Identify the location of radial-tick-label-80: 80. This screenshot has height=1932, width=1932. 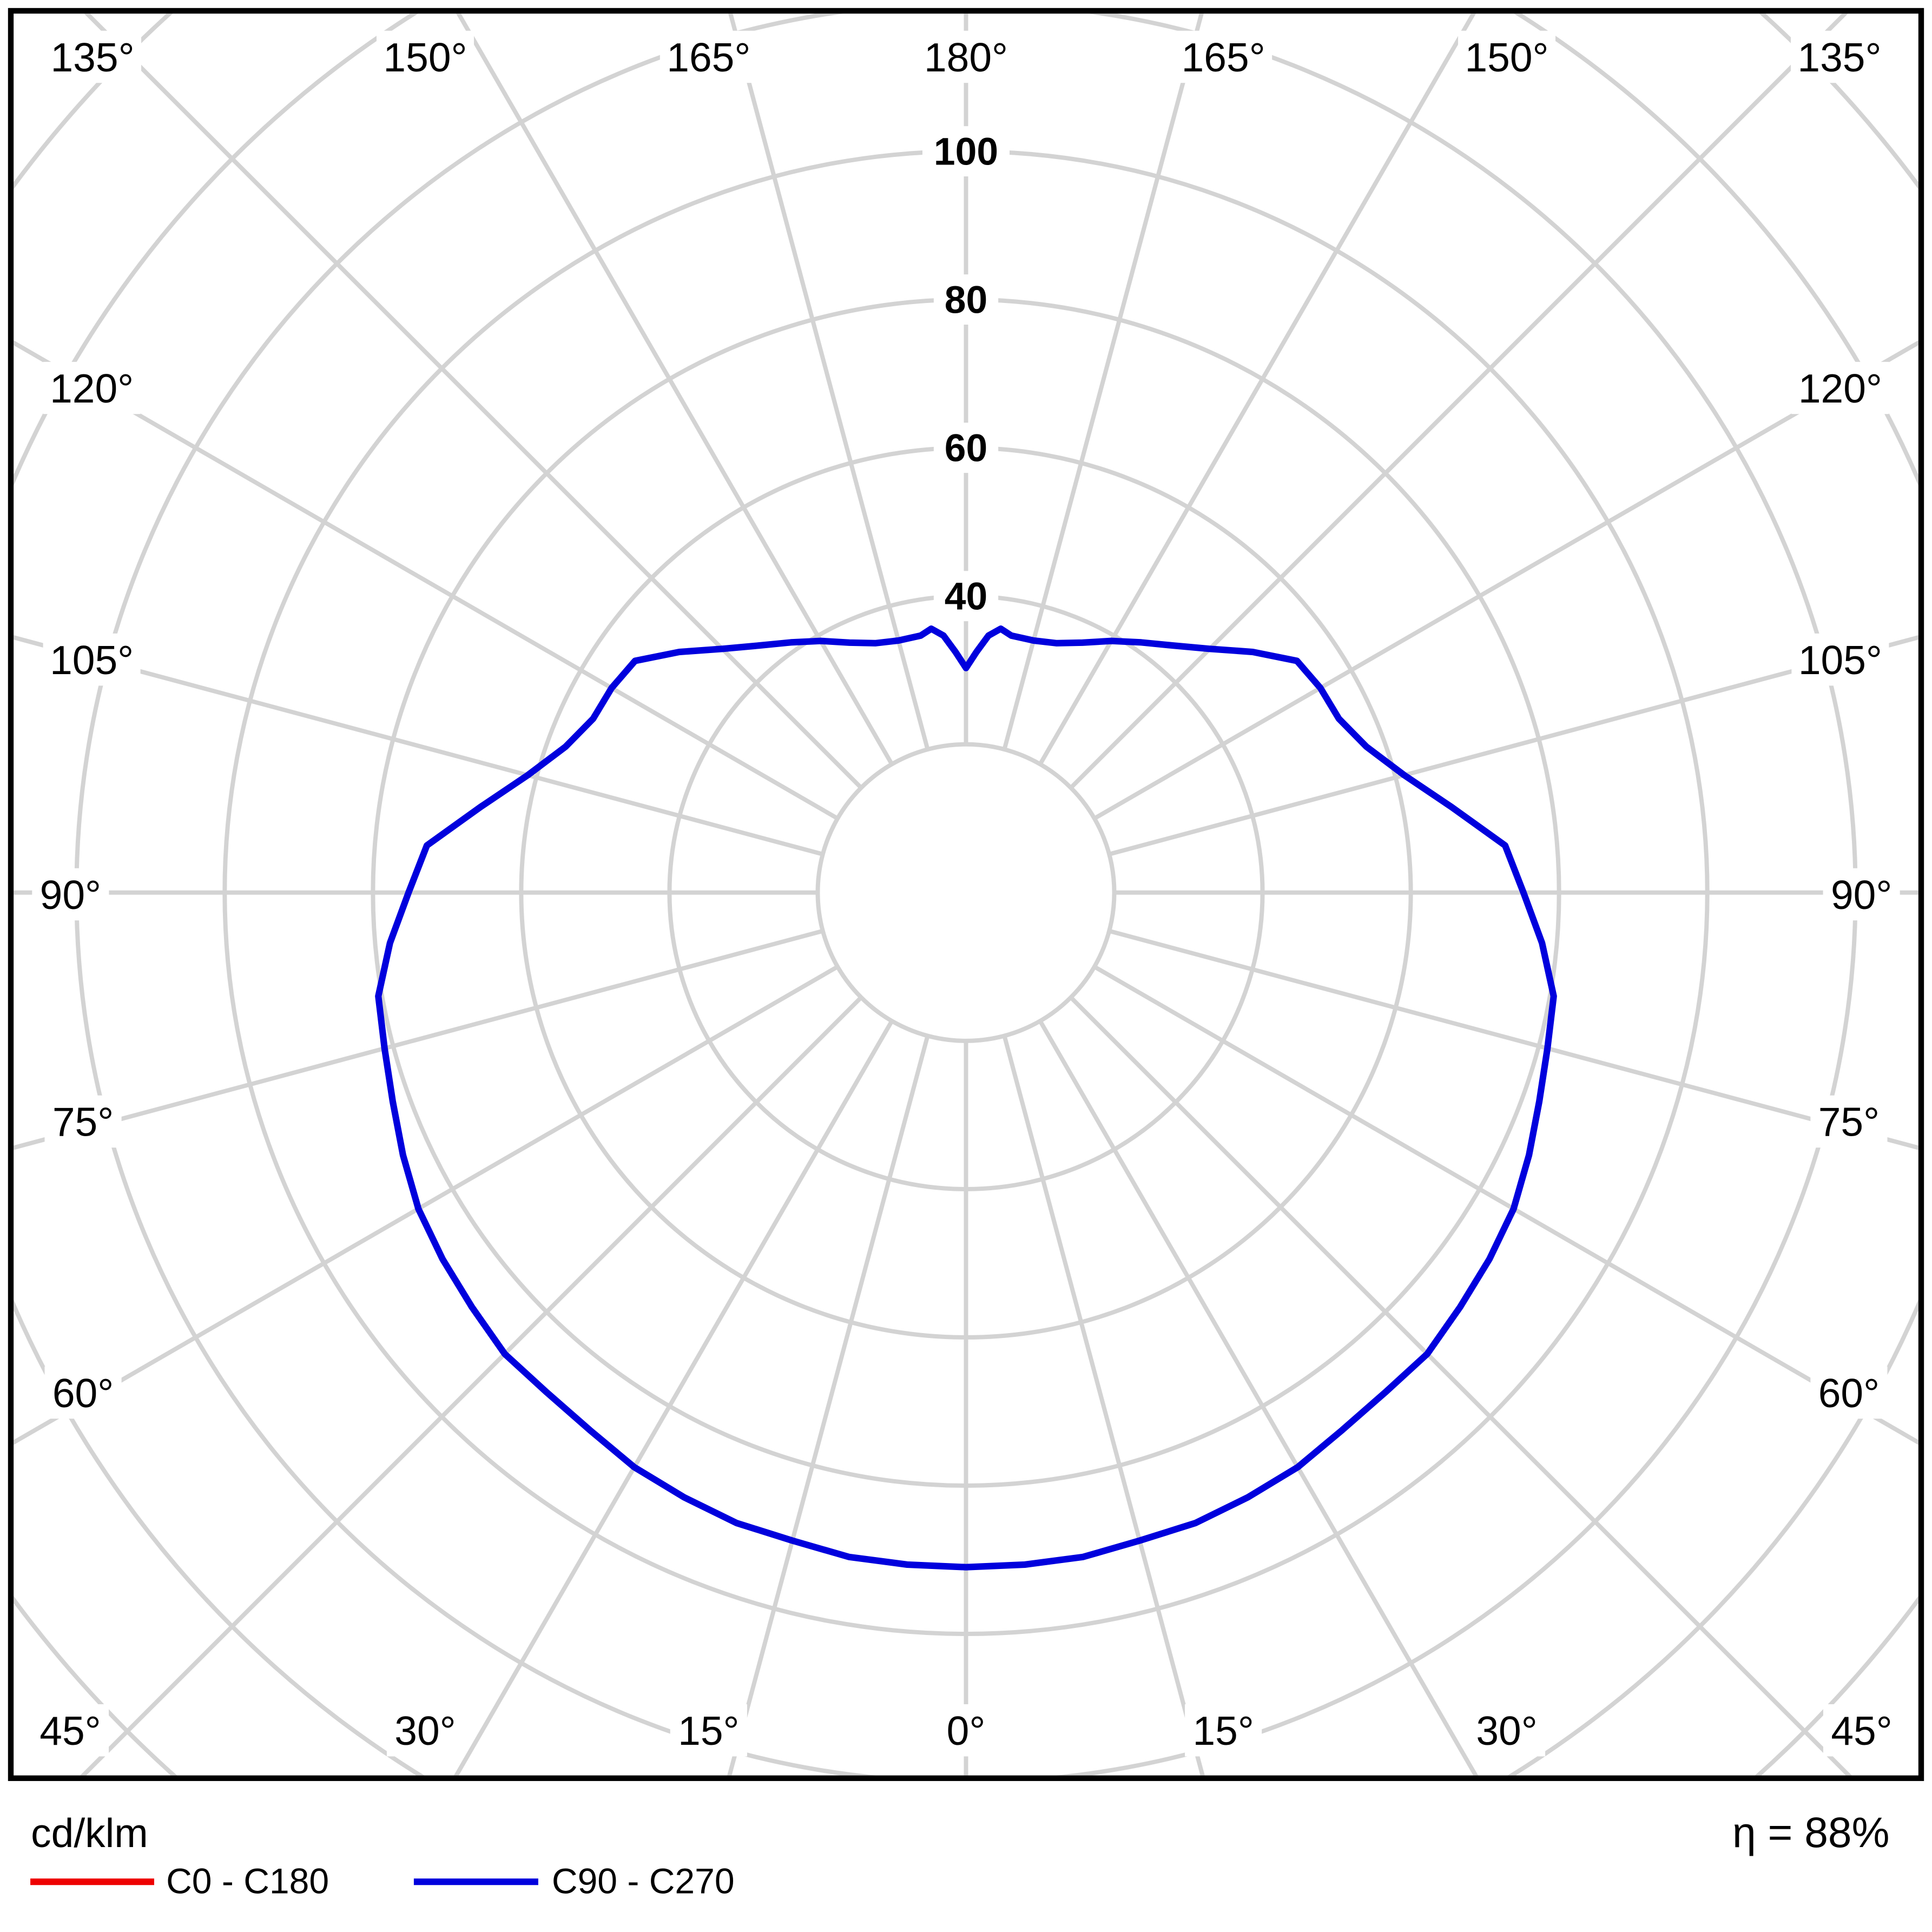
(966, 300).